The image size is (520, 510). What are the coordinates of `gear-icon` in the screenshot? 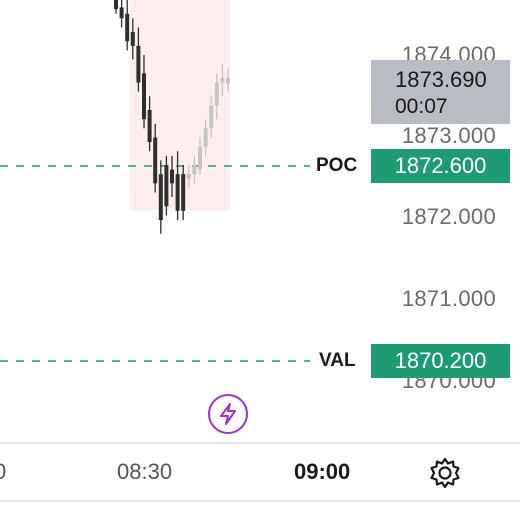 It's located at (445, 473).